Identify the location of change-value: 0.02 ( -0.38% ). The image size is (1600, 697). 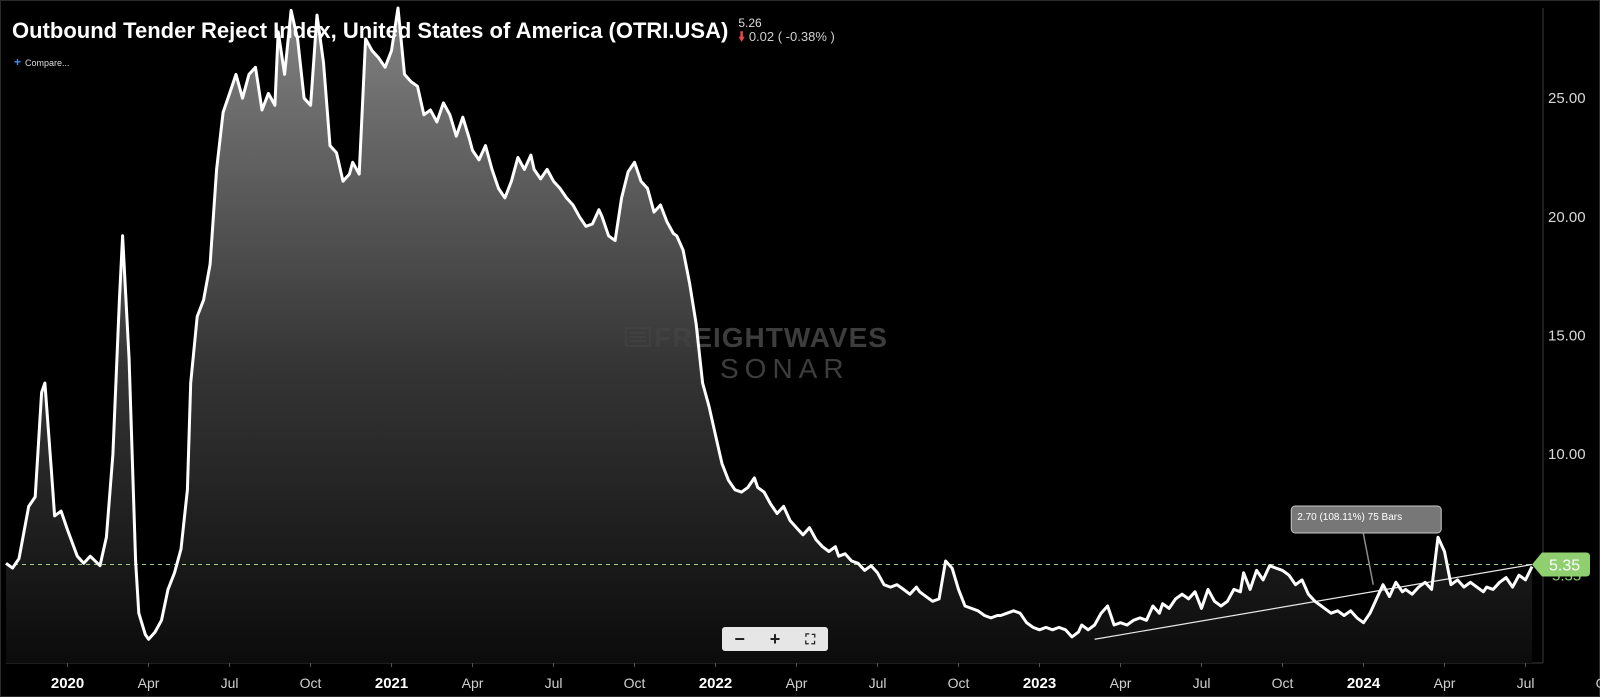
(791, 36).